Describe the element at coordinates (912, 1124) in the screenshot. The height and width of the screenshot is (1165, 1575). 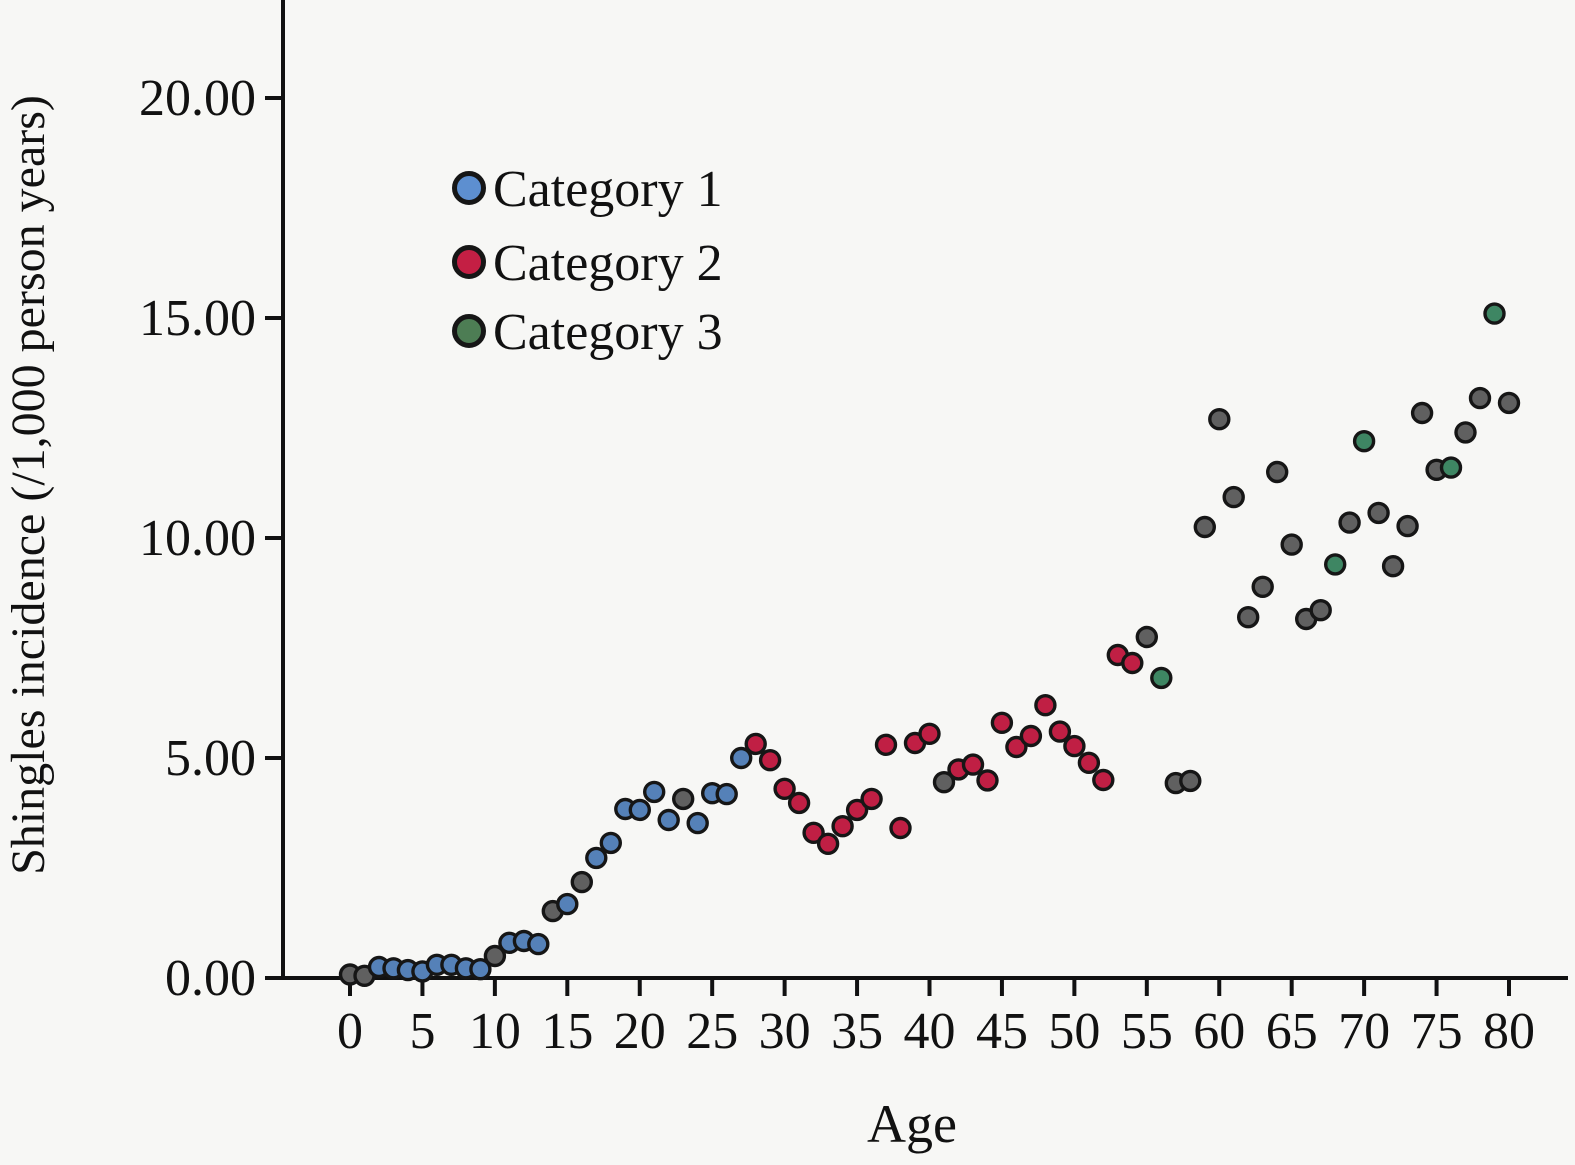
I see `x-axis-title: Age` at that location.